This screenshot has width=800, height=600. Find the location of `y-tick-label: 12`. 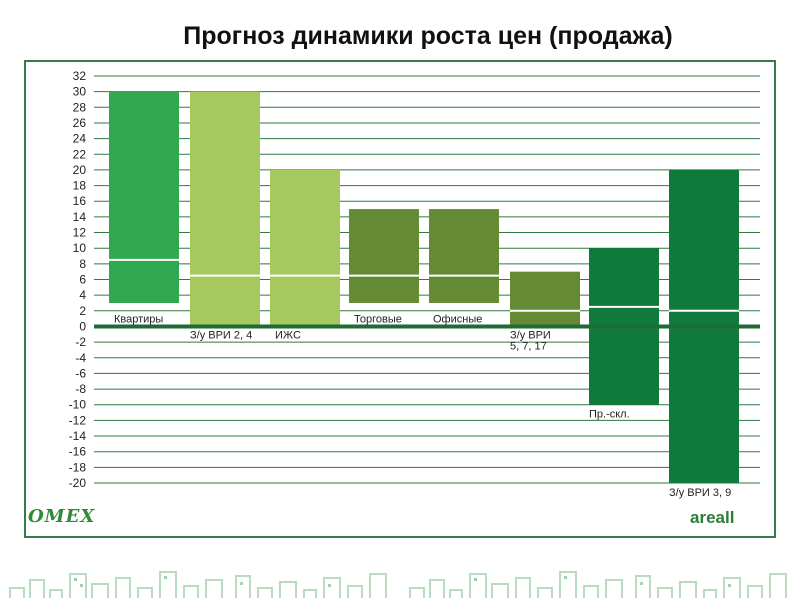

y-tick-label: 12 is located at coordinates (80, 233).